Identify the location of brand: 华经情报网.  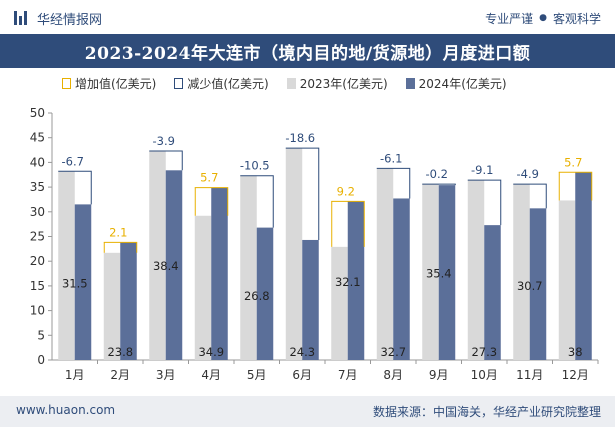
(58, 18).